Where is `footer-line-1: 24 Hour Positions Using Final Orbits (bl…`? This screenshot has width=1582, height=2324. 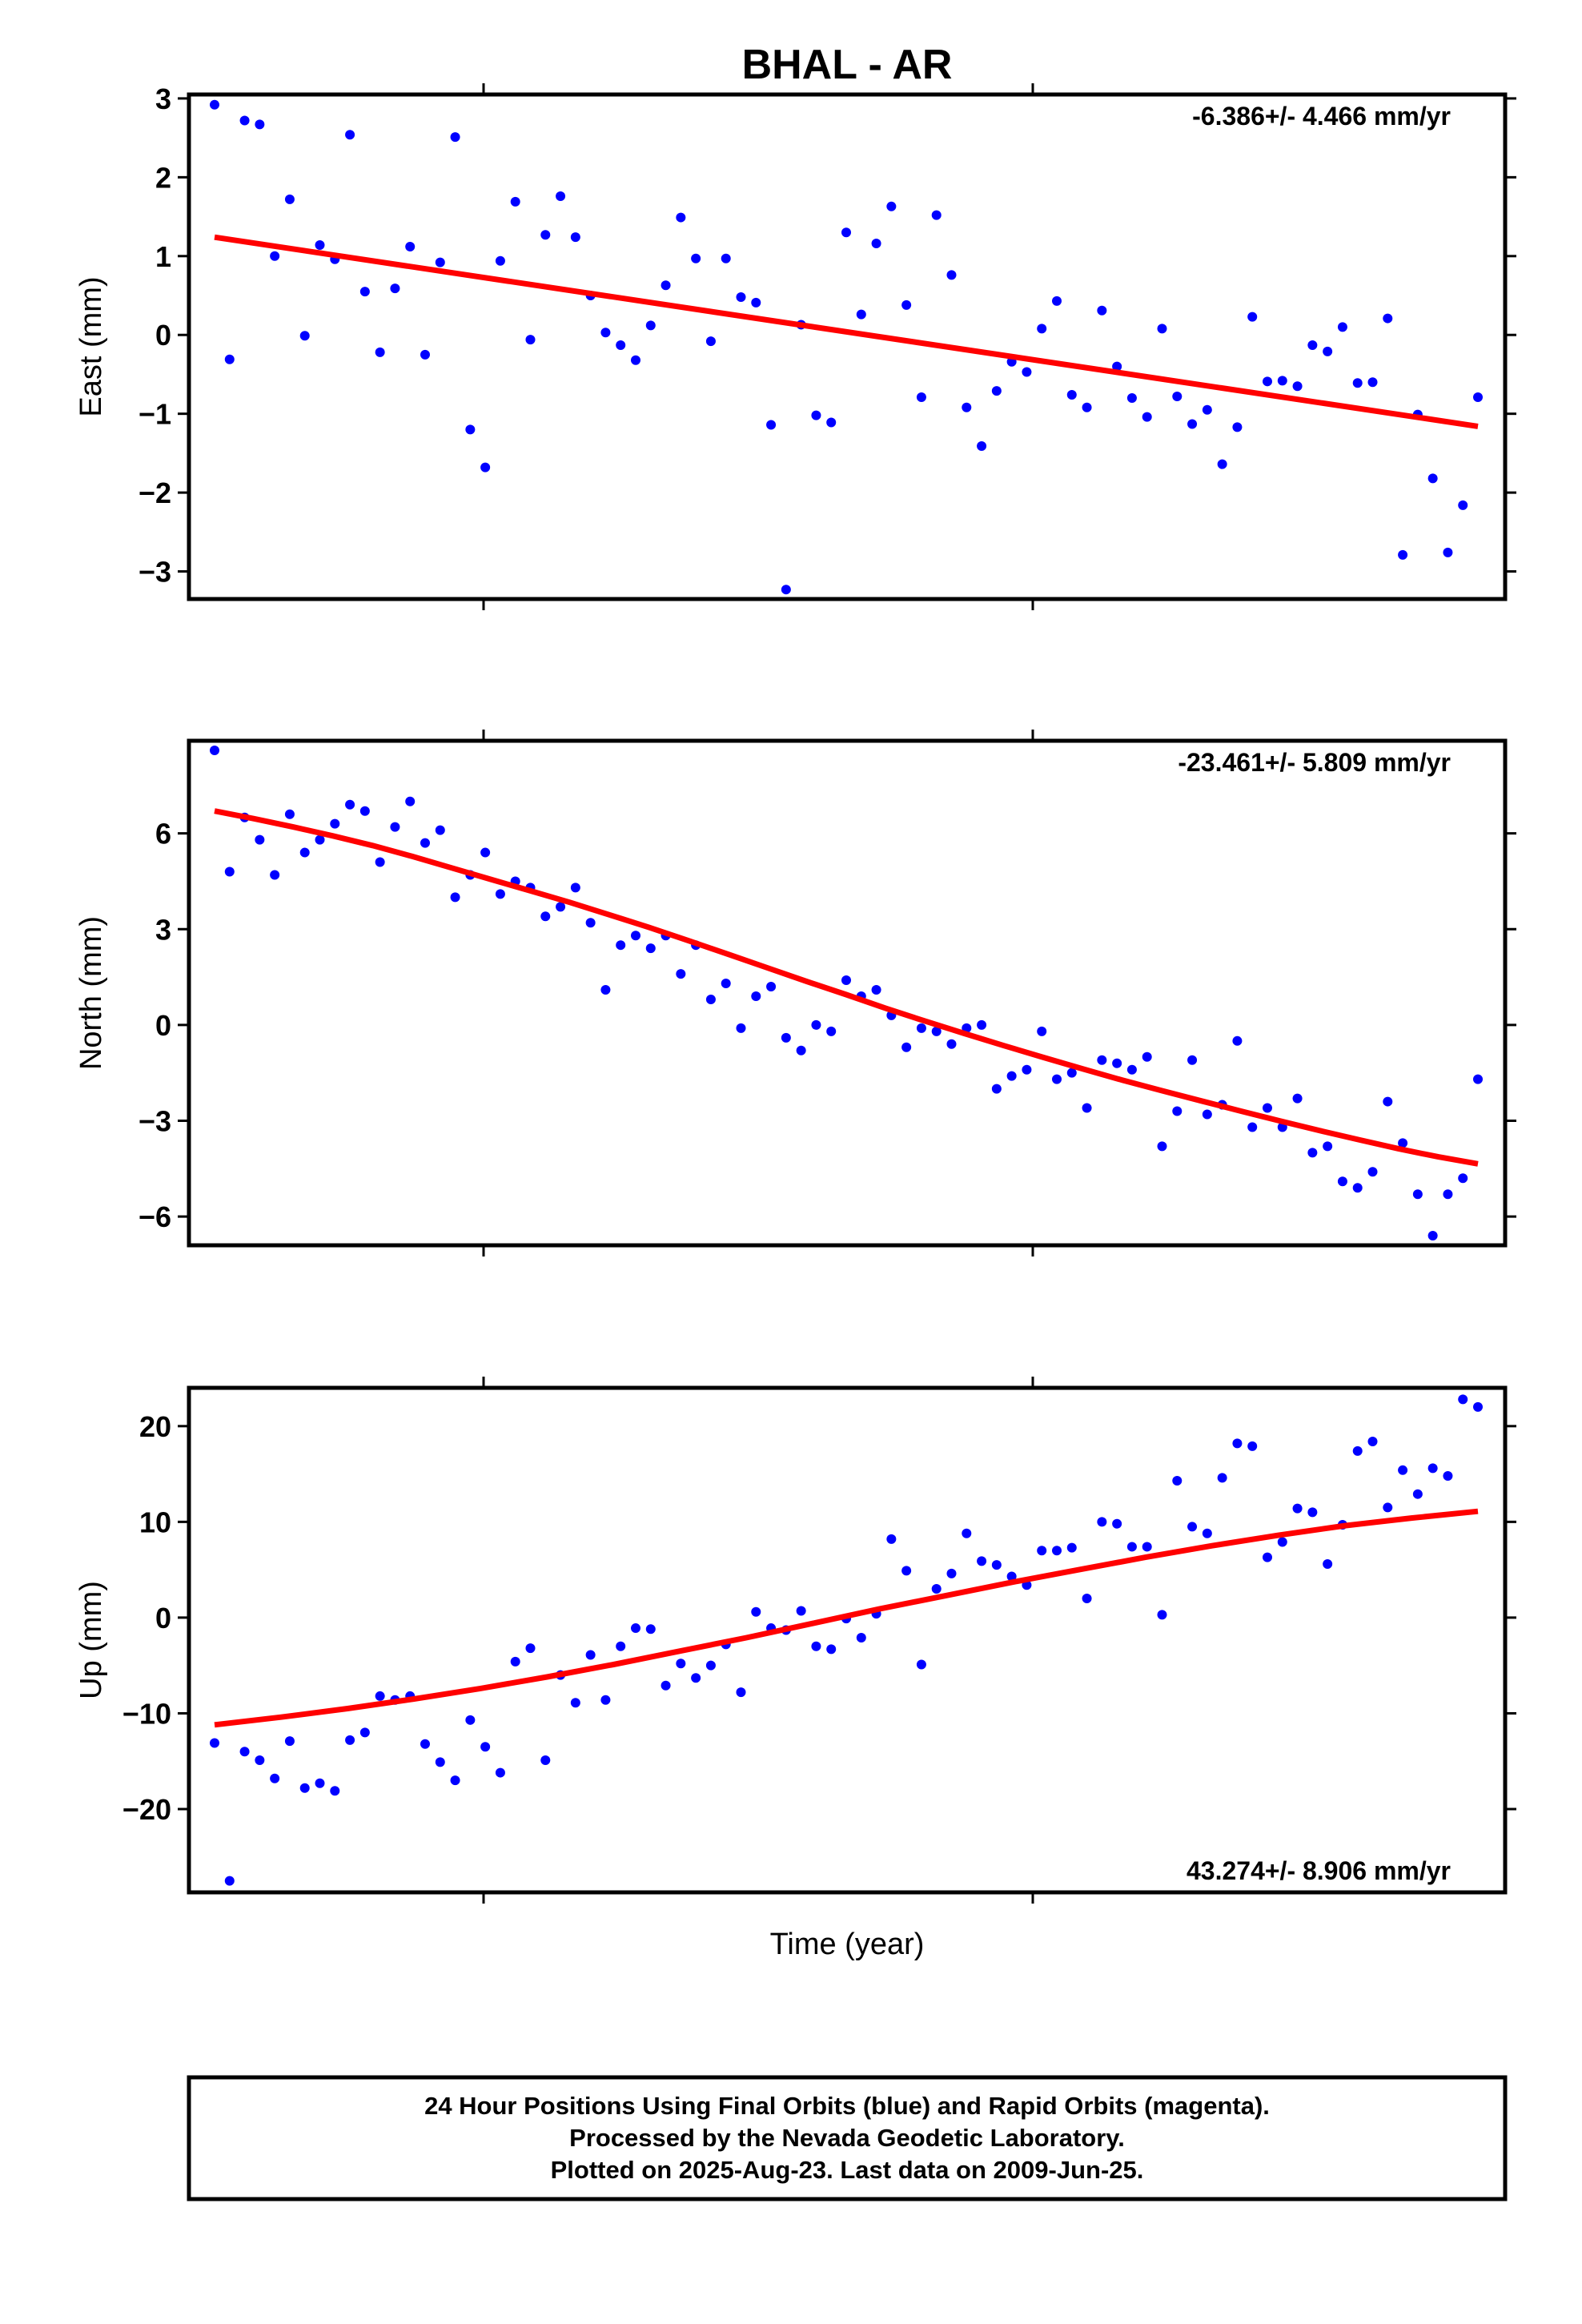
footer-line-1: 24 Hour Positions Using Final Orbits (bl… is located at coordinates (847, 2106).